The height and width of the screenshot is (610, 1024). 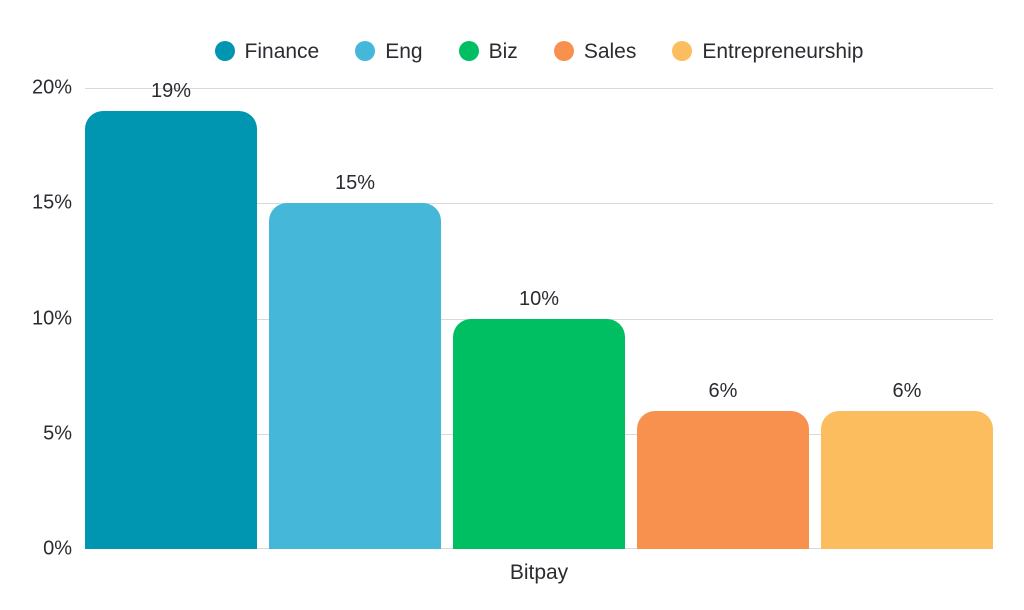 I want to click on bar-value-label-biz: 10%, so click(x=539, y=298).